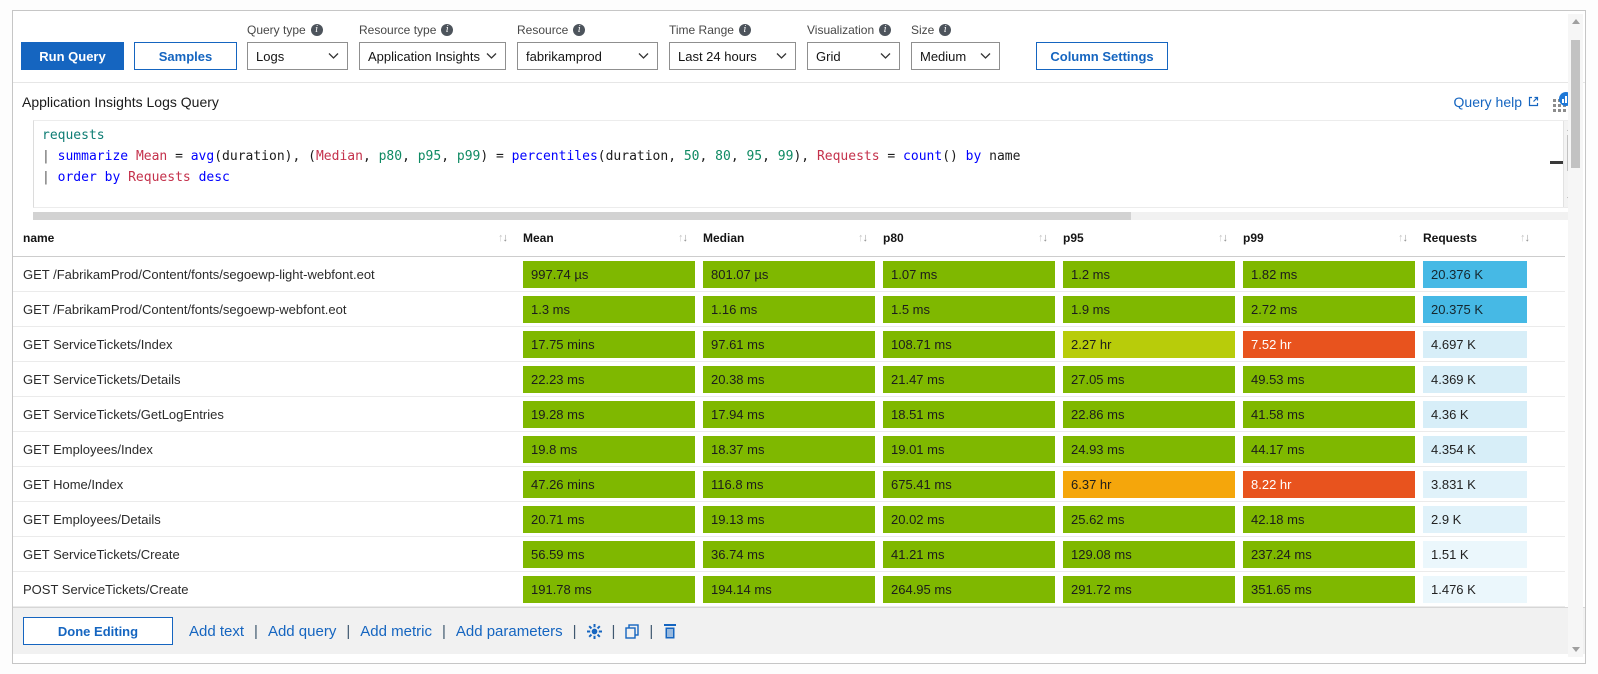  What do you see at coordinates (1575, 335) in the screenshot?
I see `grid-vertical-scrollbar` at bounding box center [1575, 335].